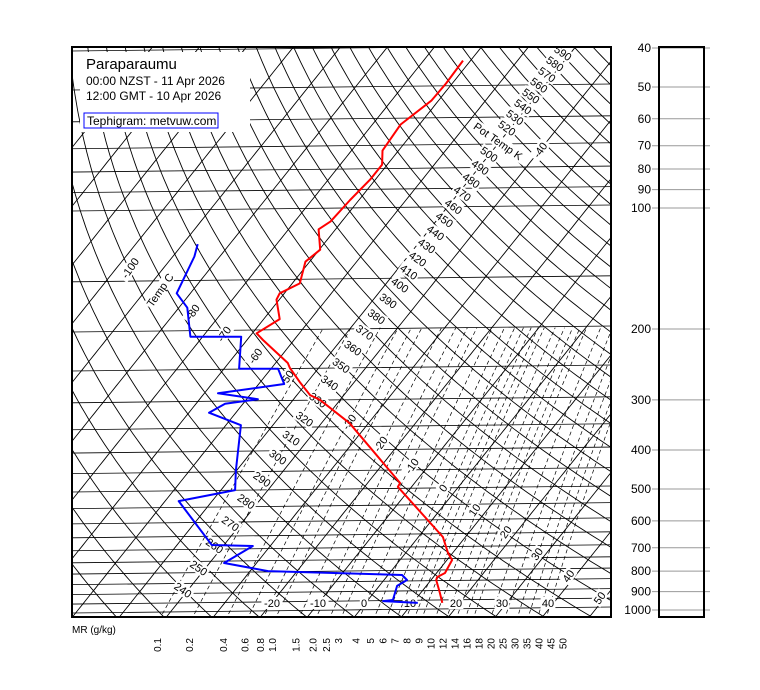  I want to click on bottom-temp-label-text: 20, so click(456, 604).